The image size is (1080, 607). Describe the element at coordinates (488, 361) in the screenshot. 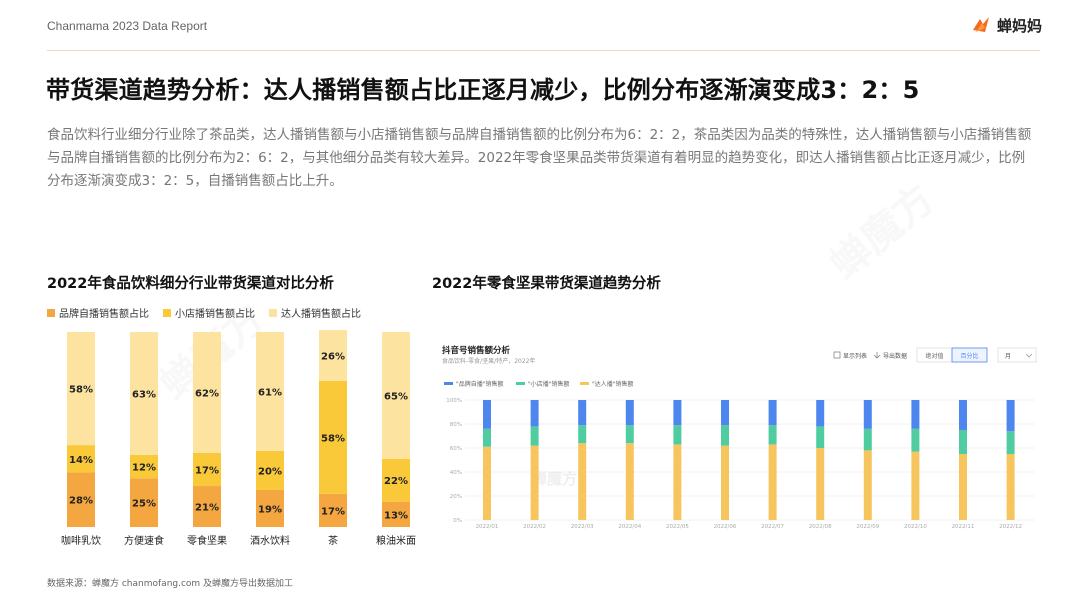

I see `panel-subtitle: 食品饮料-零食/坚果/特产，2022年` at that location.